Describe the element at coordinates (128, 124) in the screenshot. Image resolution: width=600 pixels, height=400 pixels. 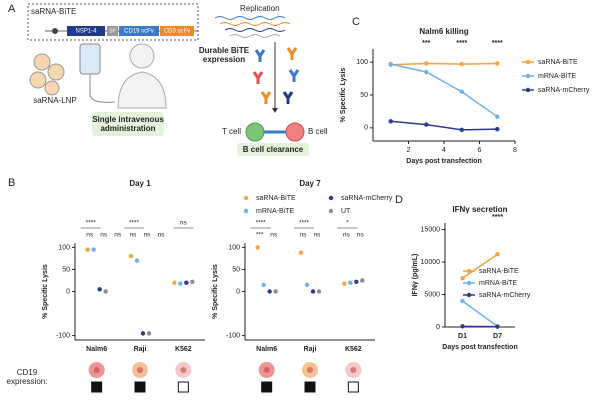
I see `administration-label: Single intravenous administration` at that location.